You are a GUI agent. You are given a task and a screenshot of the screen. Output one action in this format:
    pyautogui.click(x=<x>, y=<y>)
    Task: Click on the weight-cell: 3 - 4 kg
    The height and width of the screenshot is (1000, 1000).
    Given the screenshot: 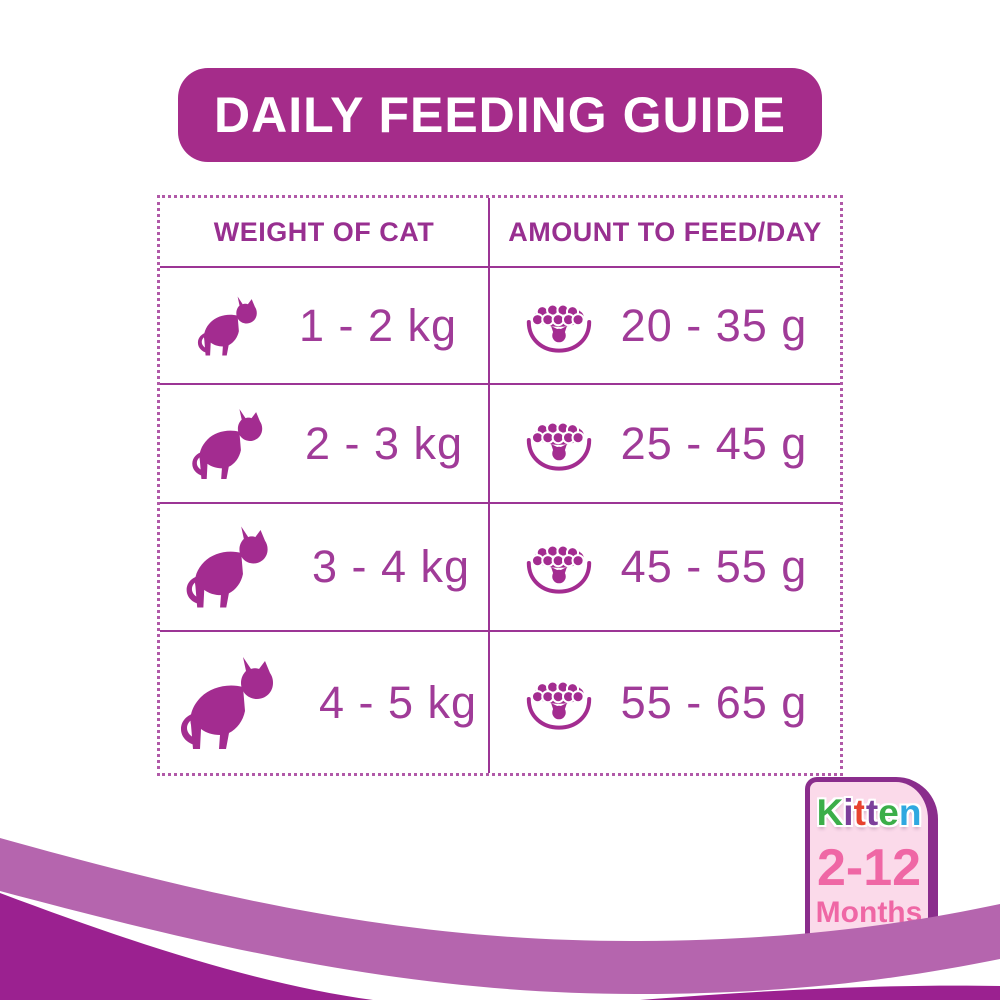 What is the action you would take?
    pyautogui.click(x=325, y=567)
    